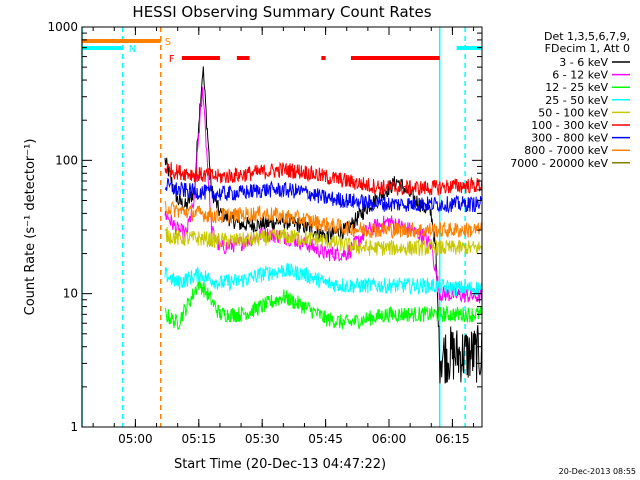  Describe the element at coordinates (576, 87) in the screenshot. I see `legend-entry-label: 12 - 25 keV` at that location.